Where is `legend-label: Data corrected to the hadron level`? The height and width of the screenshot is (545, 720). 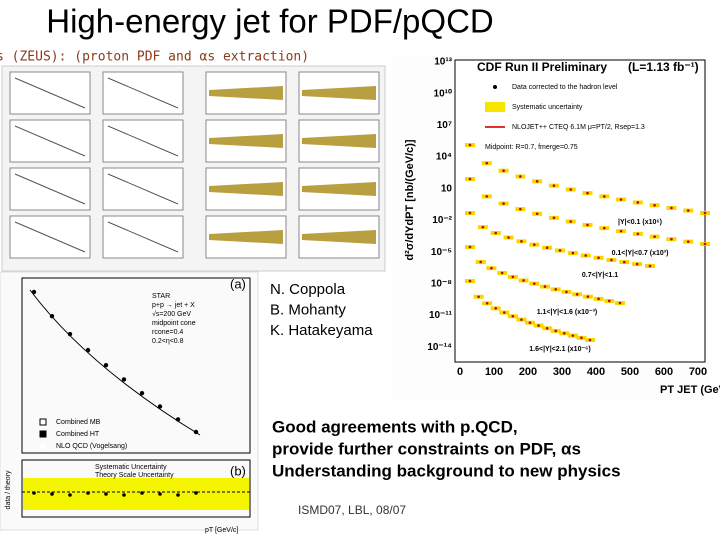 legend-label: Data corrected to the hadron level is located at coordinates (565, 87).